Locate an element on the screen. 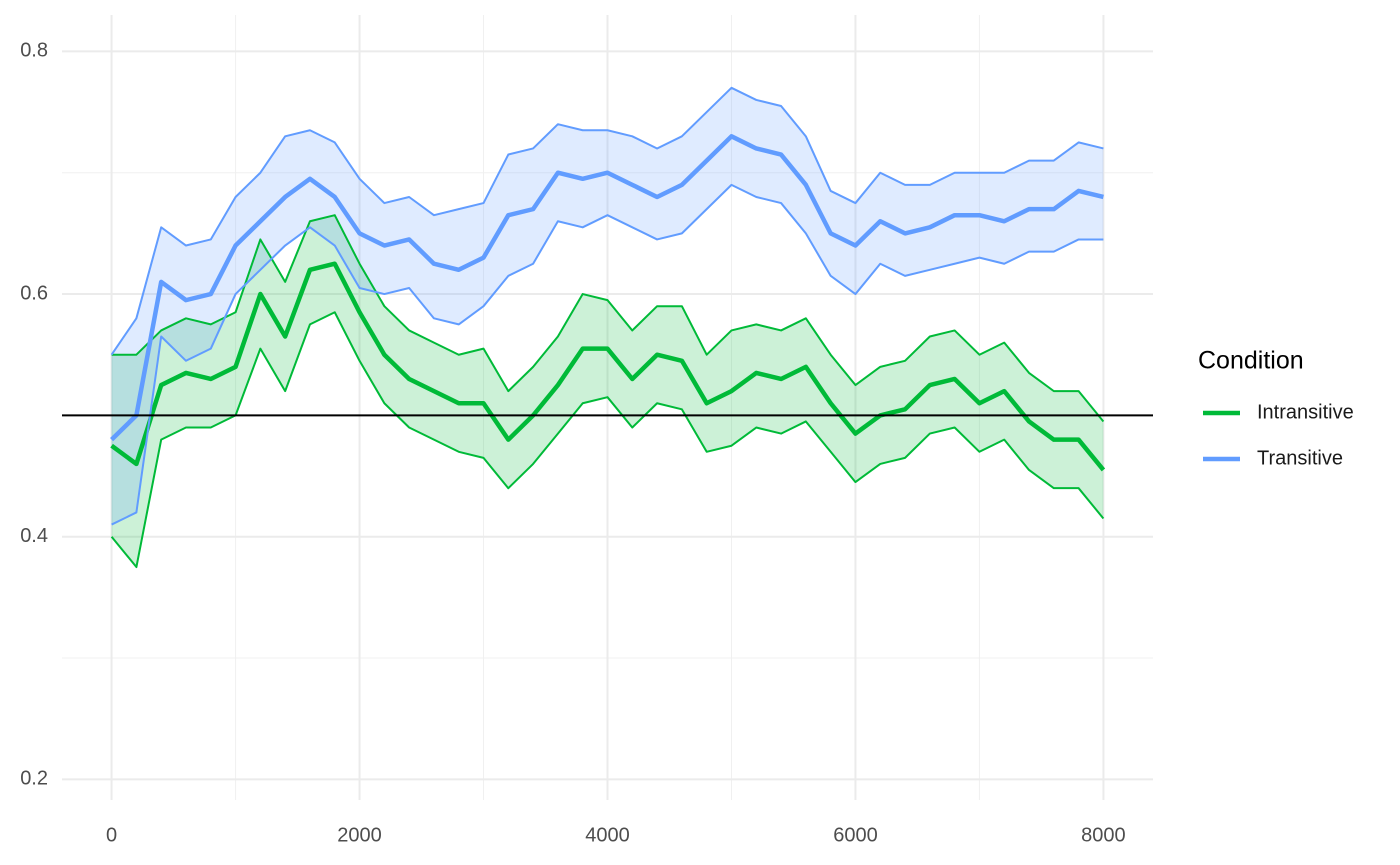 The width and height of the screenshot is (1400, 865). x-tick-label: 2000 is located at coordinates (359, 835).